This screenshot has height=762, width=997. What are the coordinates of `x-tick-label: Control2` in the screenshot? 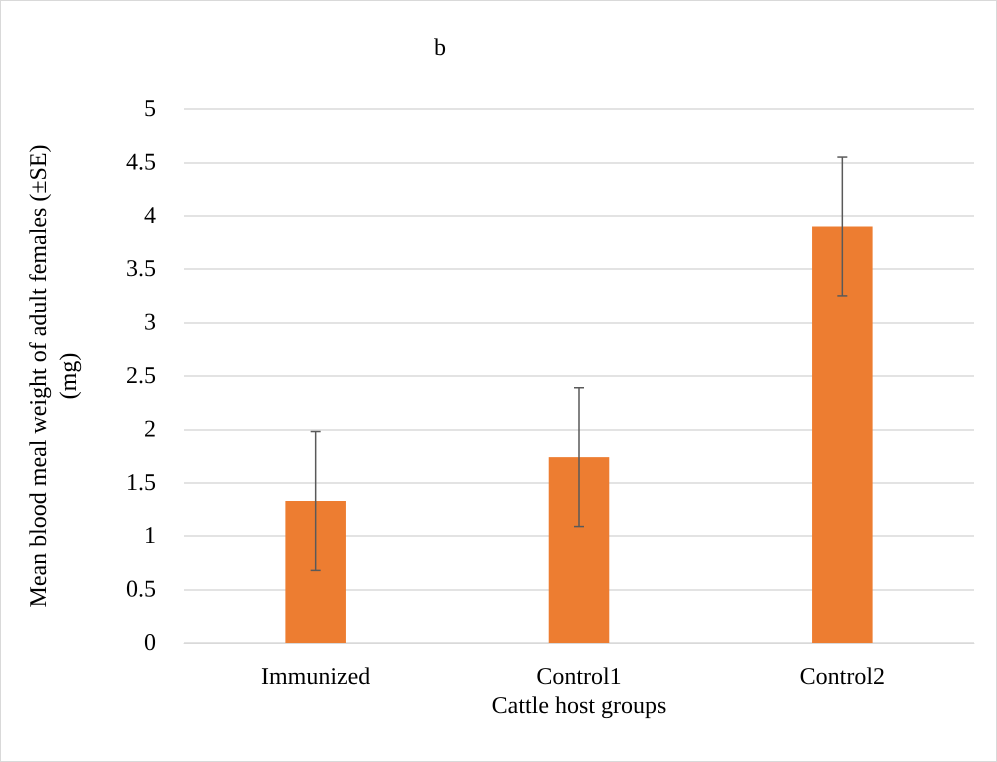 It's located at (843, 677).